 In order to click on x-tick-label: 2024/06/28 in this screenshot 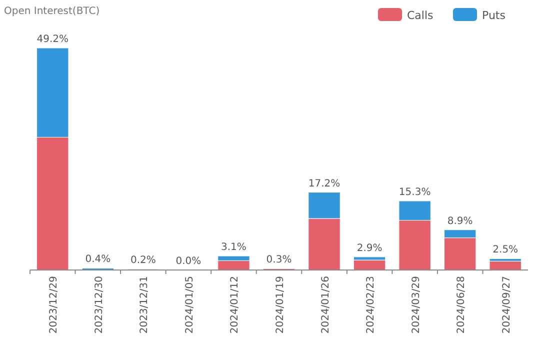, I will do `click(462, 305)`.